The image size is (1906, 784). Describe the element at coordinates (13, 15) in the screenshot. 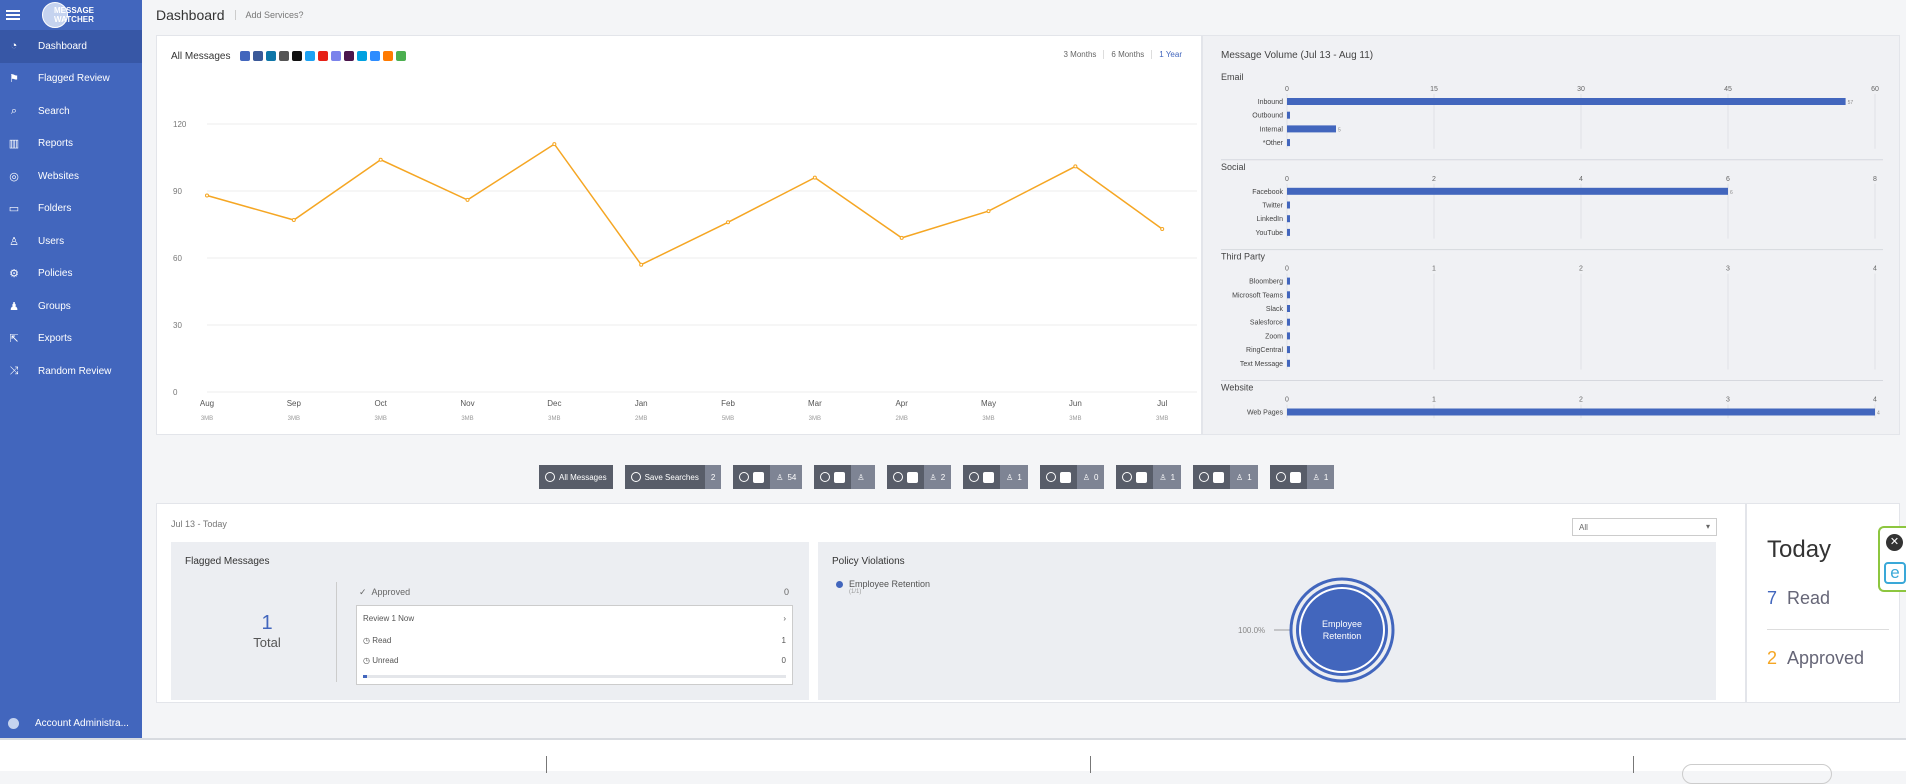

I see `menu-icon` at that location.